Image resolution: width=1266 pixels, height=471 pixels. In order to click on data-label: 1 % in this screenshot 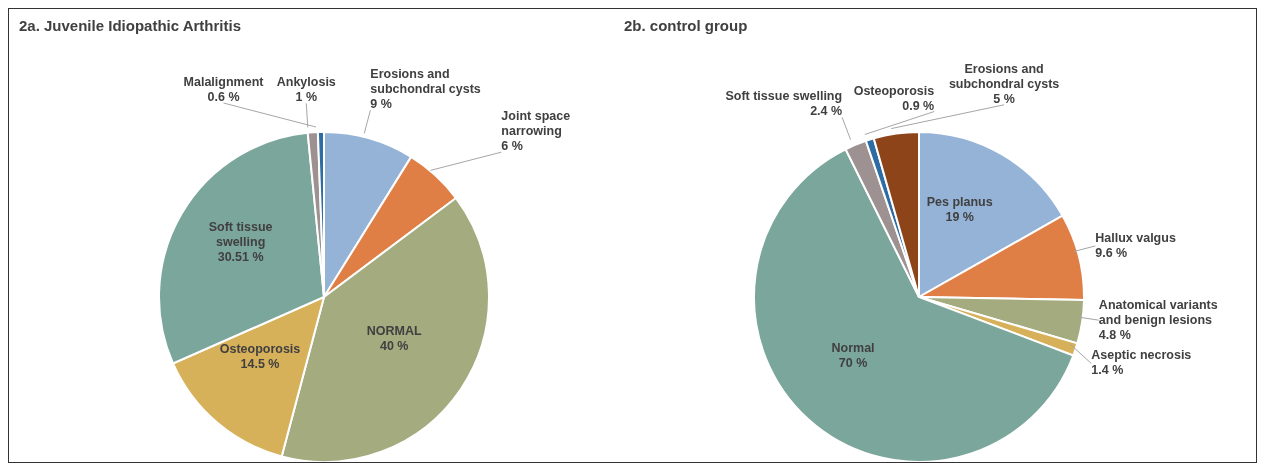, I will do `click(306, 97)`.